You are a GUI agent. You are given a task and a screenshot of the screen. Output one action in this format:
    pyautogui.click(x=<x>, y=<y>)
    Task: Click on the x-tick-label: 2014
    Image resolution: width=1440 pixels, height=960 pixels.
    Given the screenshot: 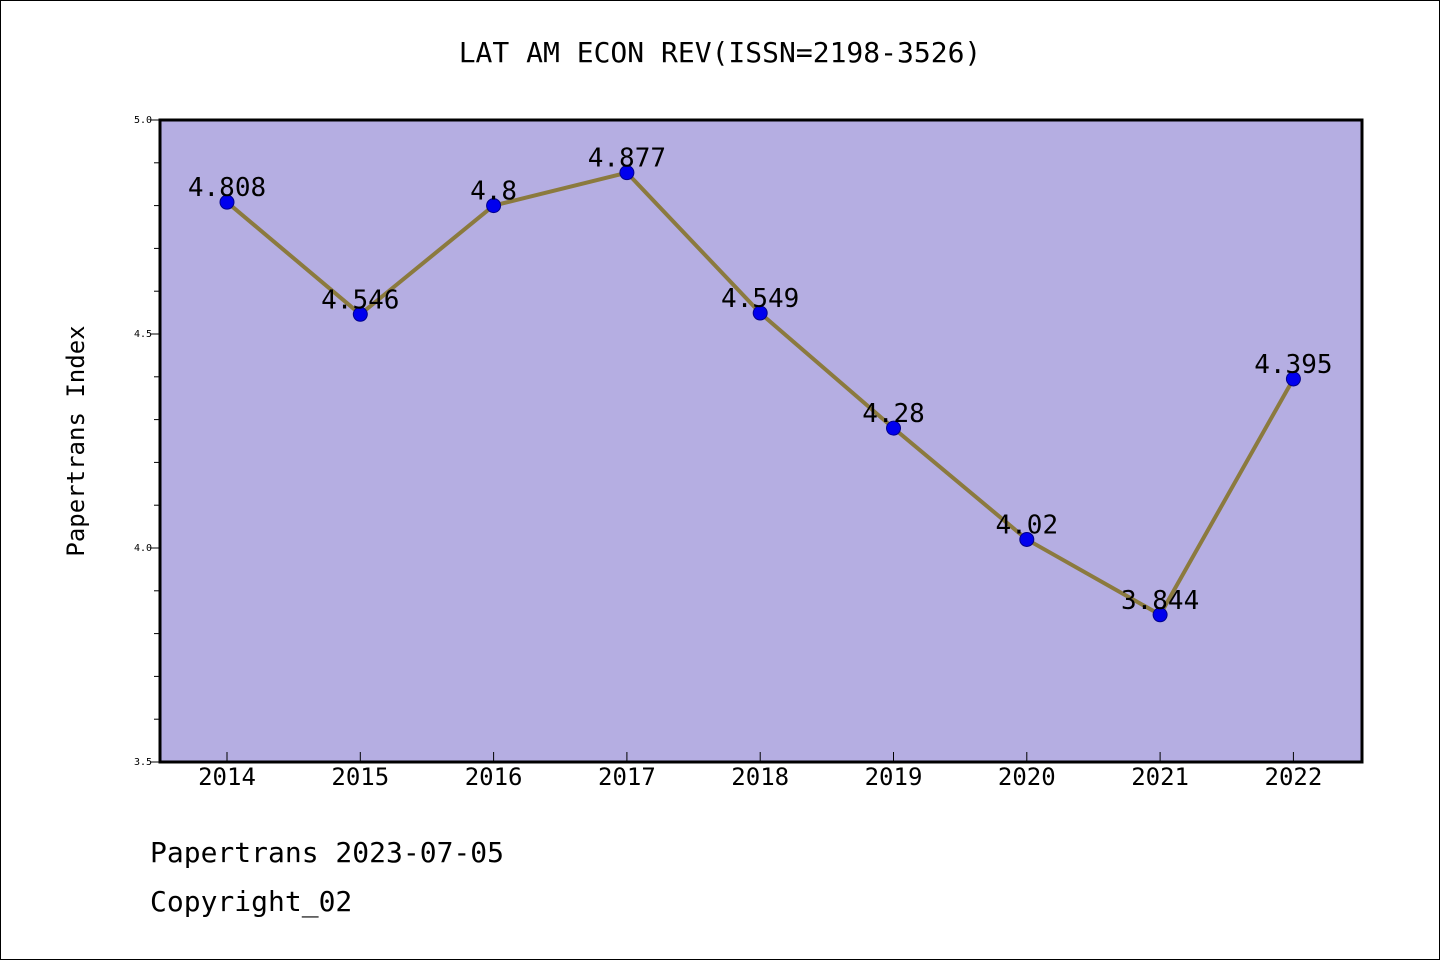 What is the action you would take?
    pyautogui.click(x=227, y=777)
    